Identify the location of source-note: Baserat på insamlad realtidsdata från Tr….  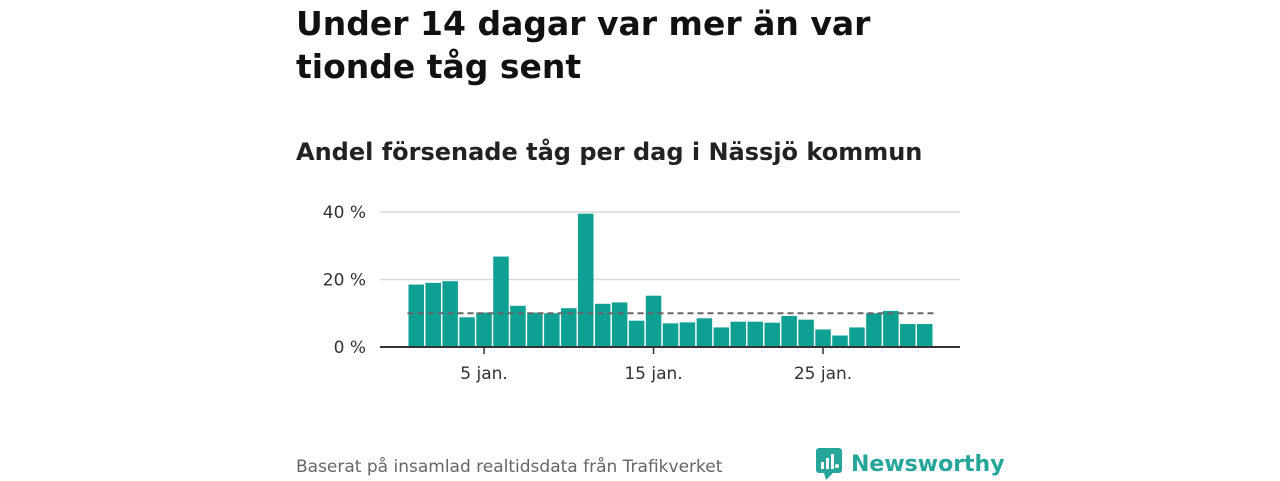
(509, 467).